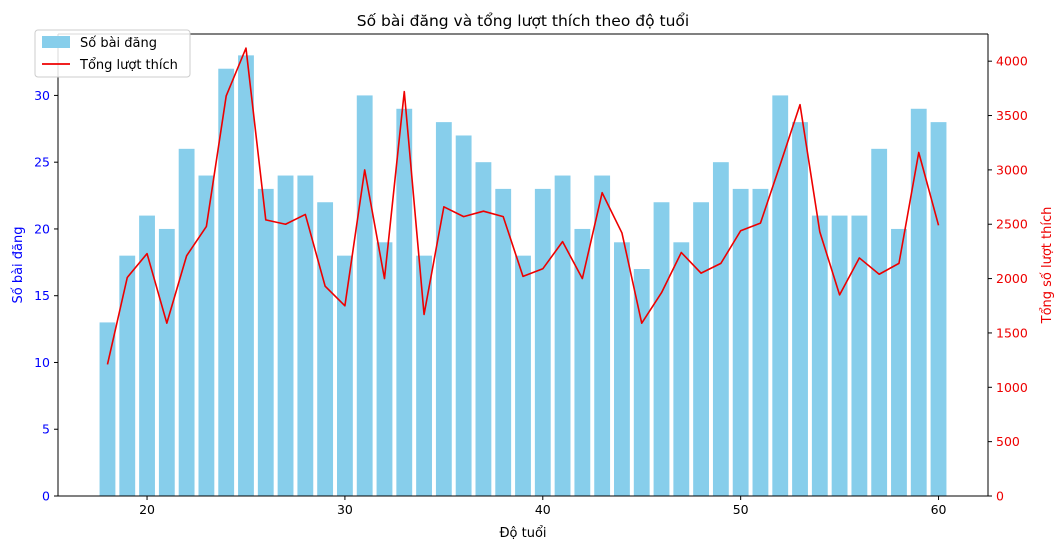 This screenshot has height=550, width=1064. What do you see at coordinates (345, 509) in the screenshot?
I see `x-tick-label: 30` at bounding box center [345, 509].